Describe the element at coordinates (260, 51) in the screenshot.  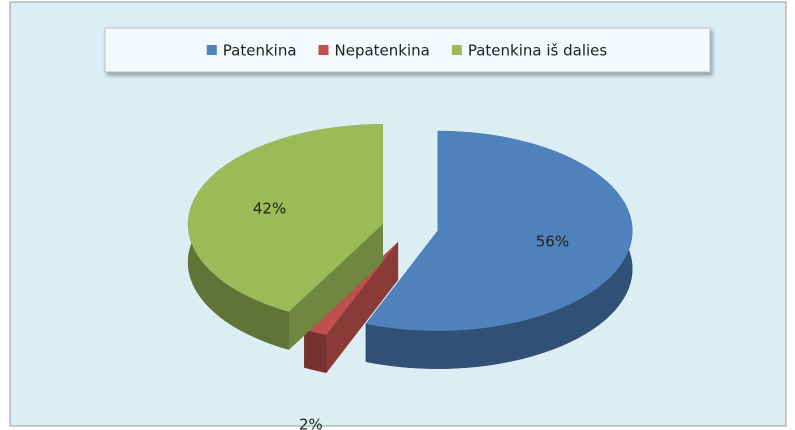
I see `legend-label: Patenkina` at that location.